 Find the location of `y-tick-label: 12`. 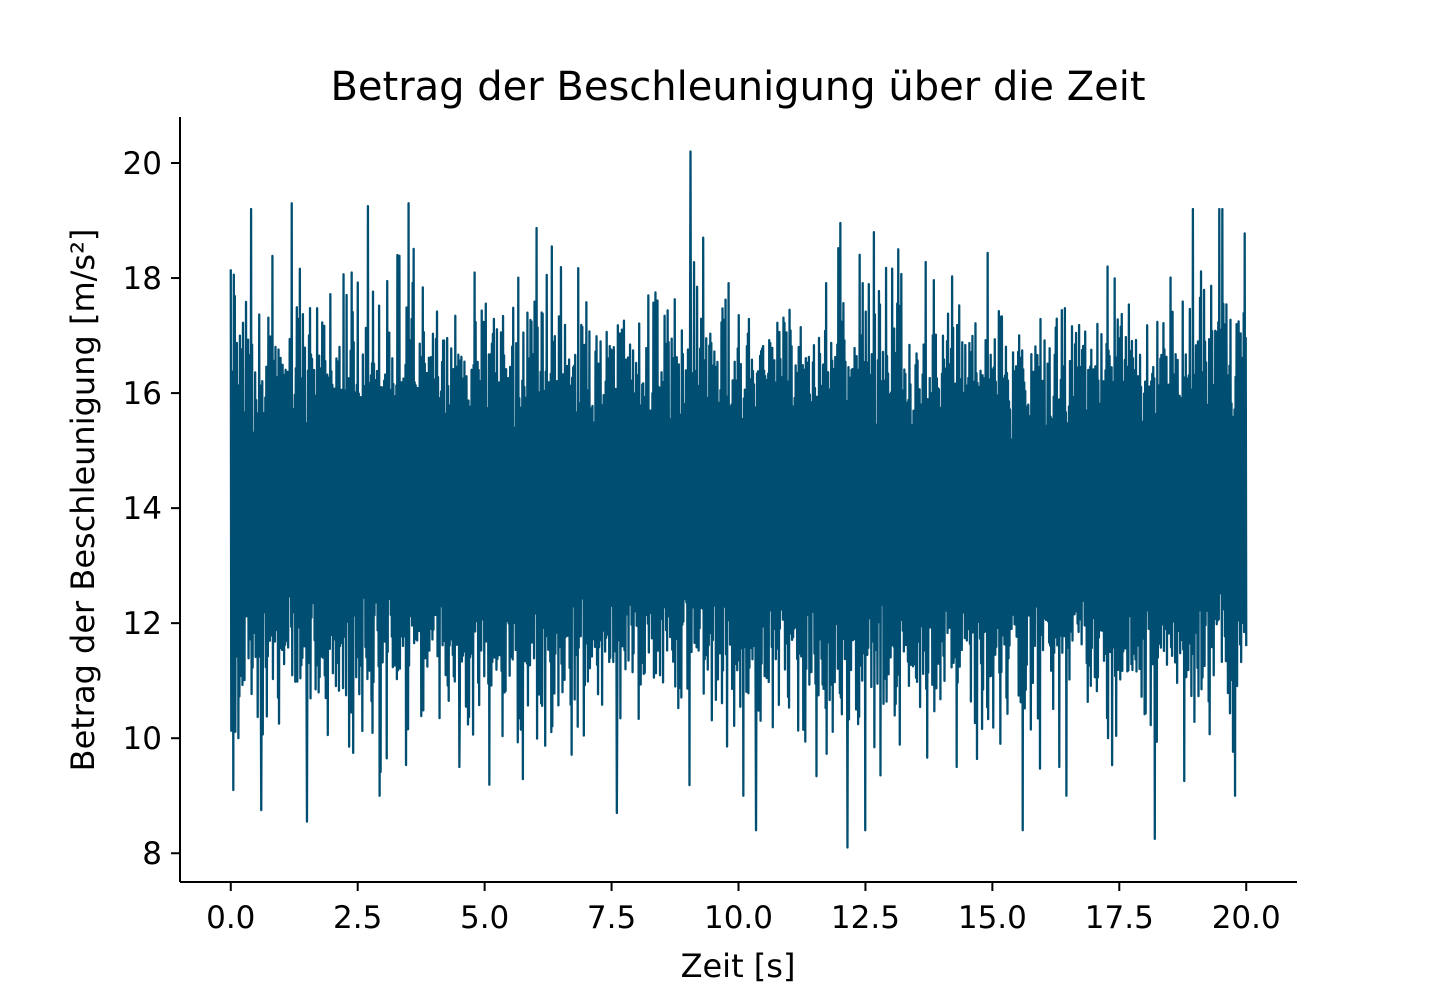

y-tick-label: 12 is located at coordinates (142, 624).